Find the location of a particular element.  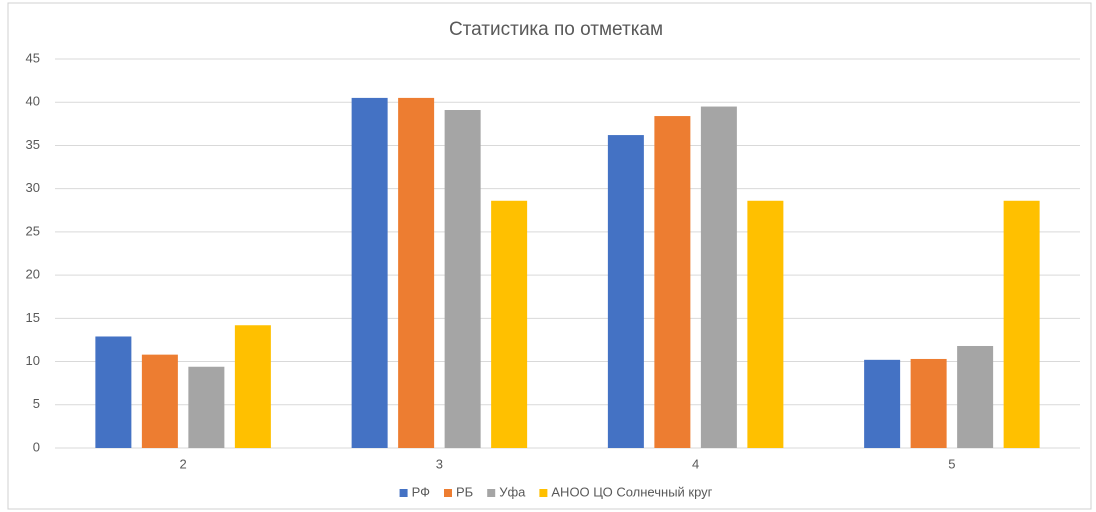

legend-label: РБ is located at coordinates (464, 491).